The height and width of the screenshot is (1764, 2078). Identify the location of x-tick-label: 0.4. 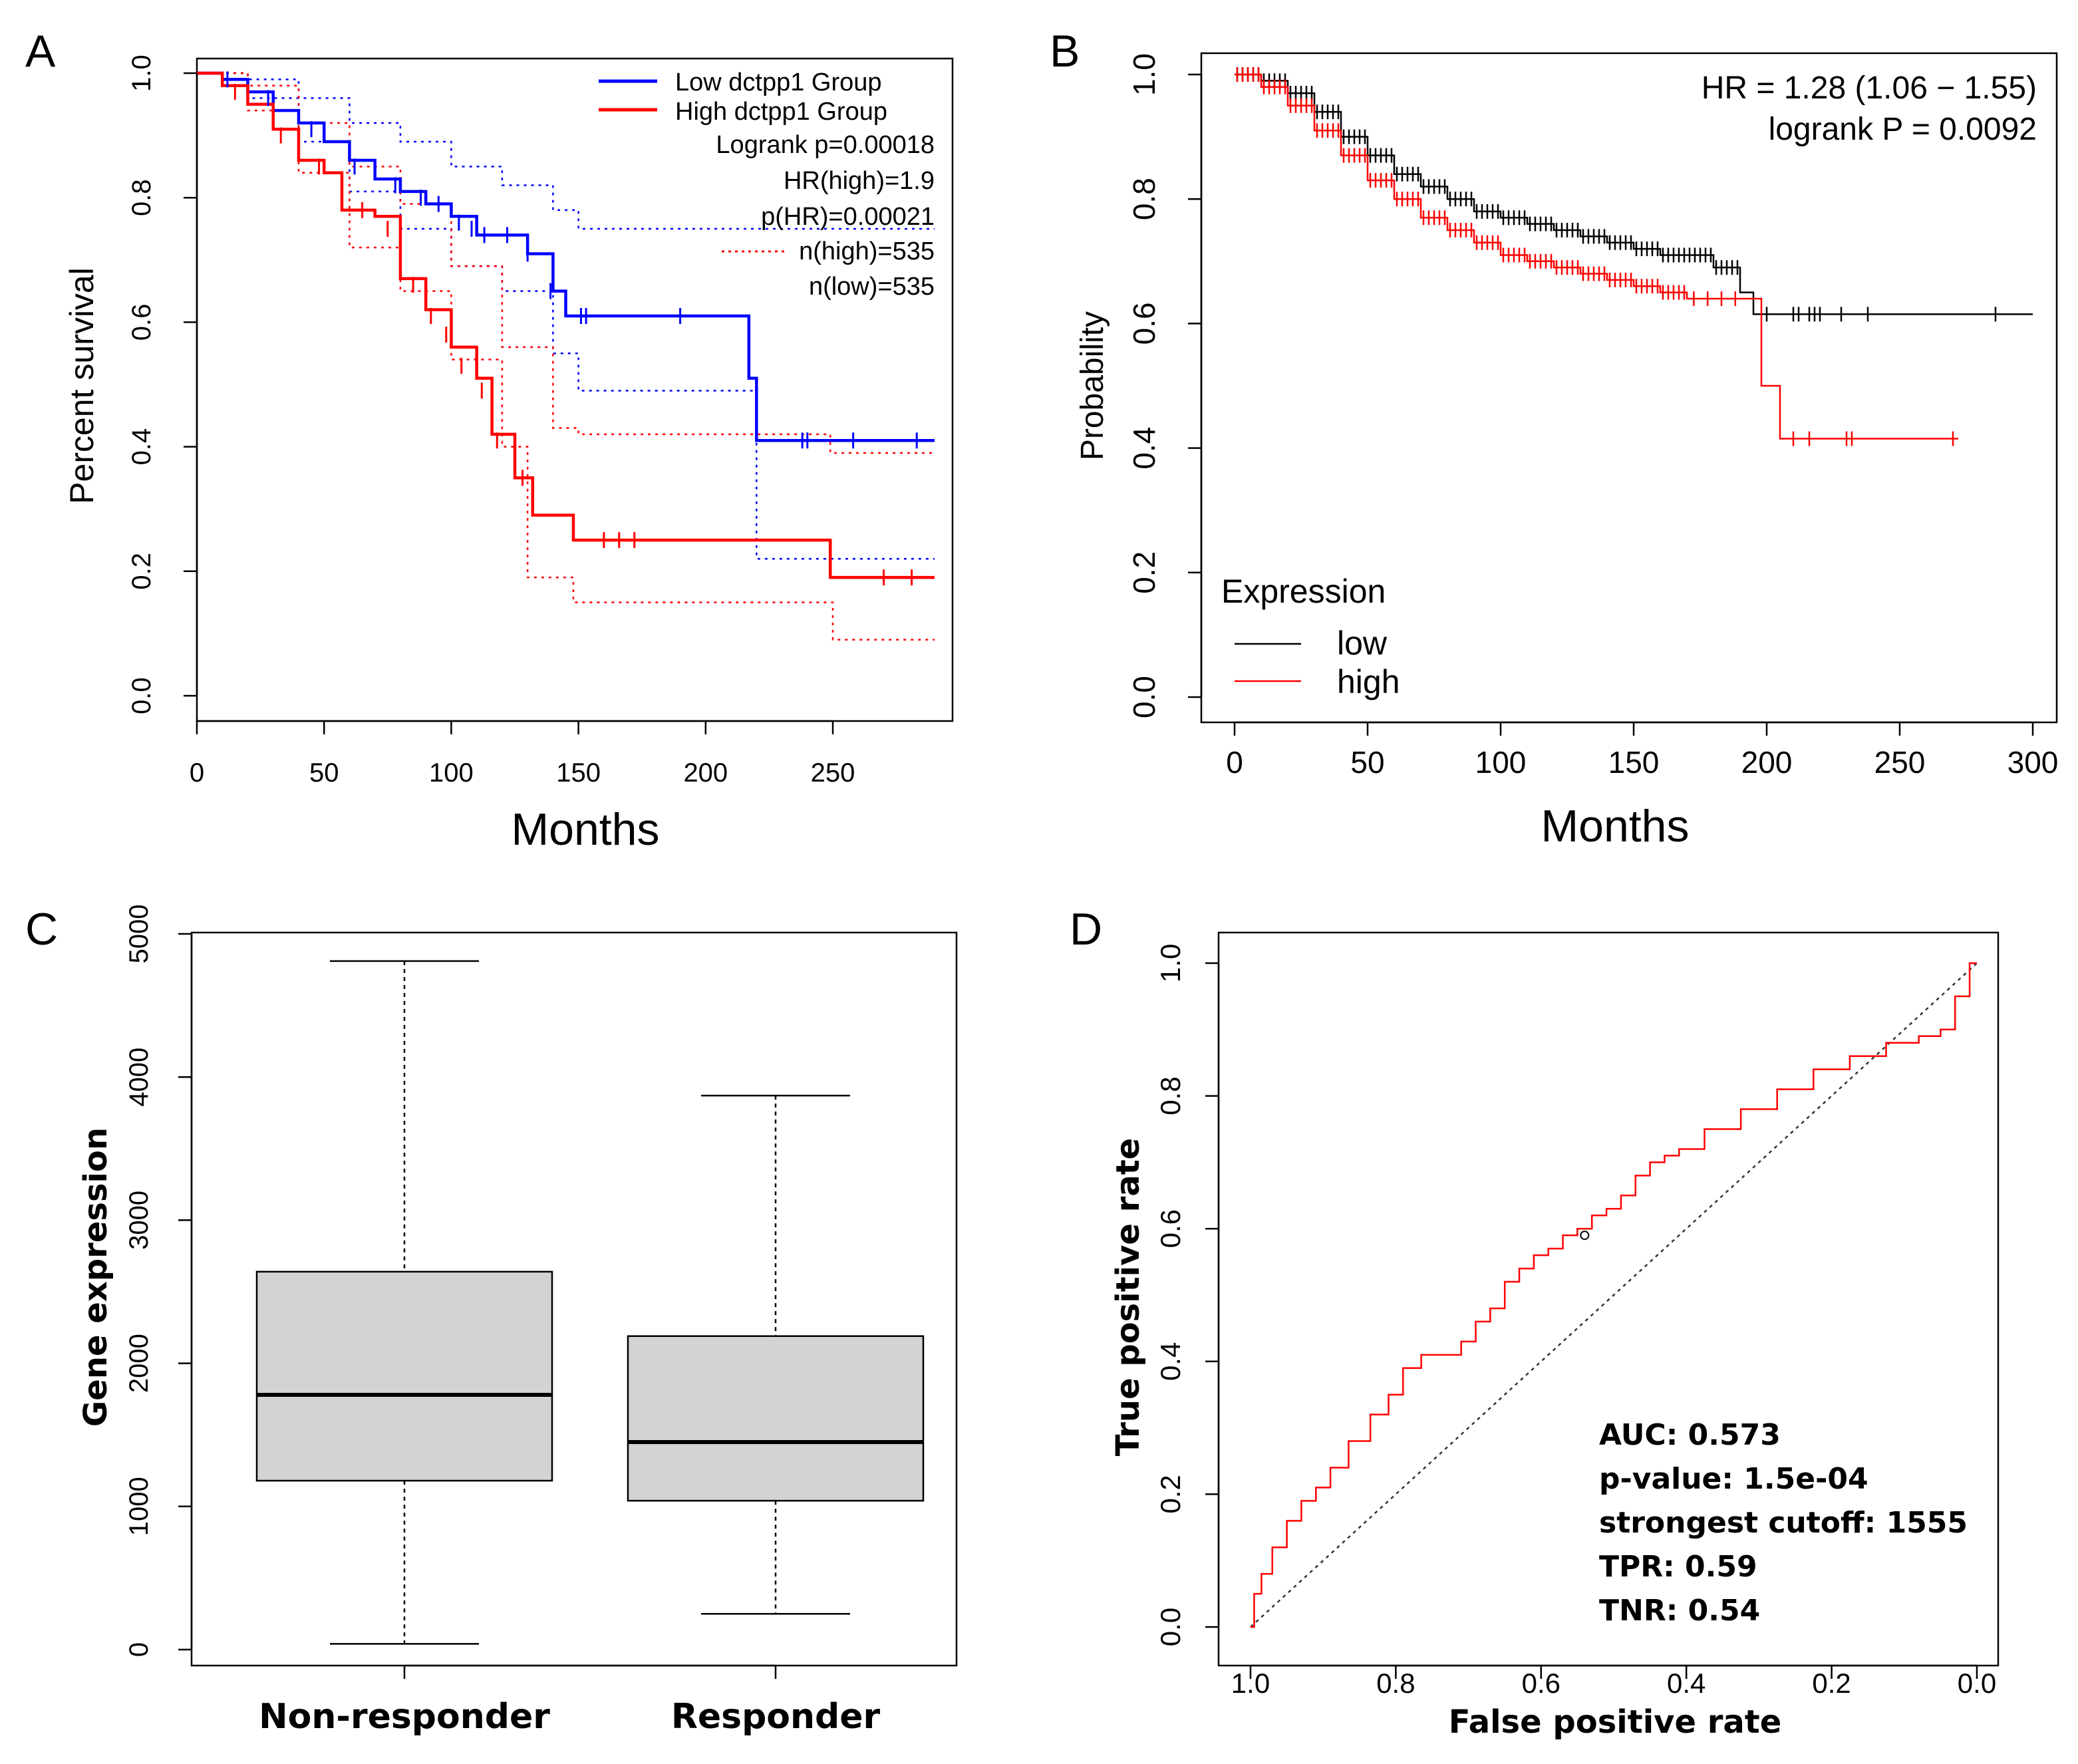
(1687, 1683).